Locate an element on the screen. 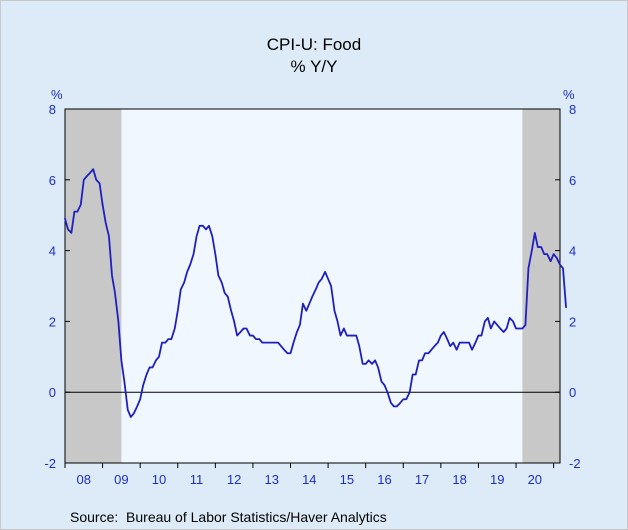 The width and height of the screenshot is (628, 530). y-tick-label-right: 6 is located at coordinates (572, 180).